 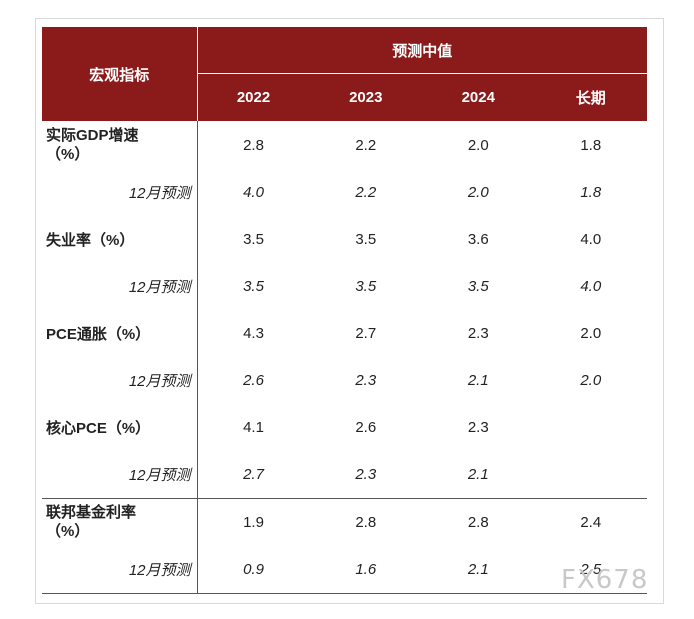 I want to click on table-row: 12月预测 4.0 2.2 2.0 1.8, so click(x=344, y=192).